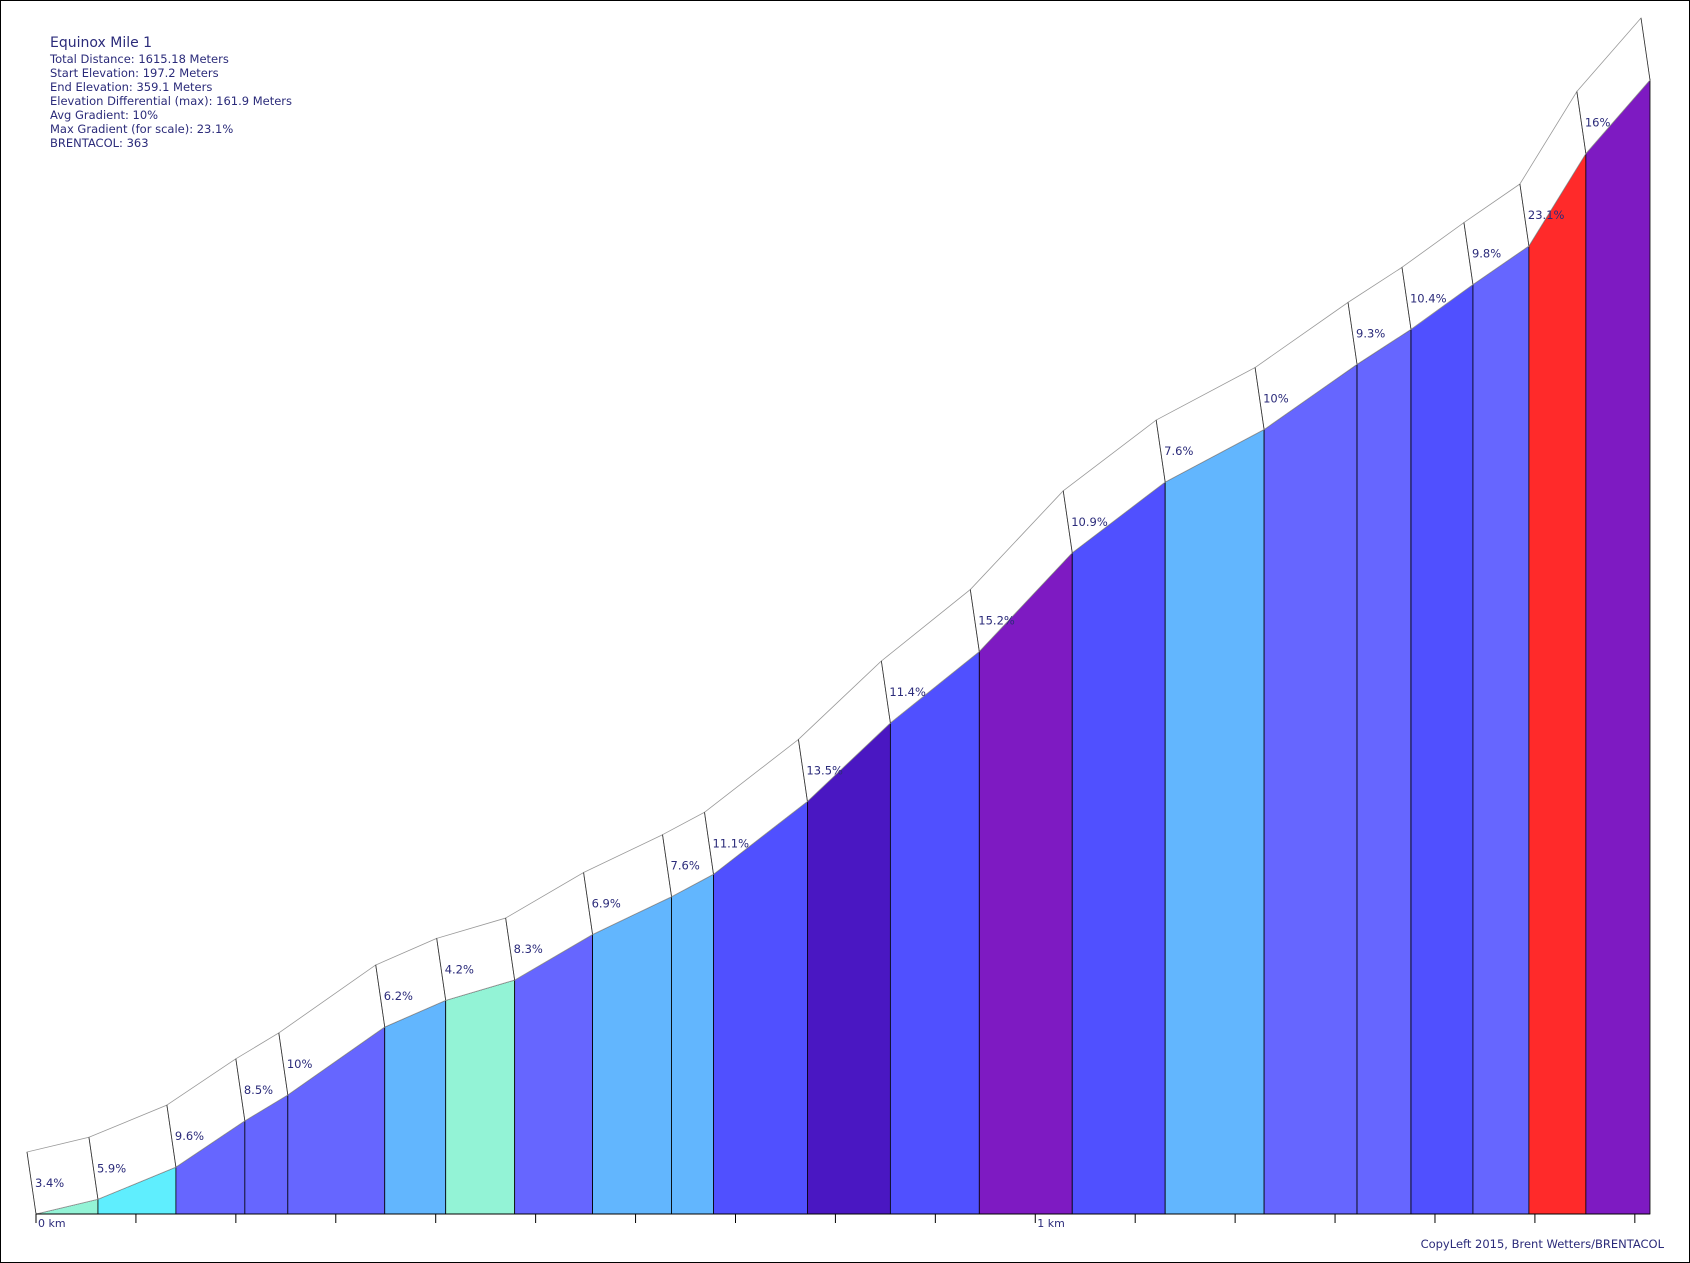 This screenshot has height=1263, width=1690. What do you see at coordinates (240, 1089) in the screenshot?
I see `segment-4-cap-edge` at bounding box center [240, 1089].